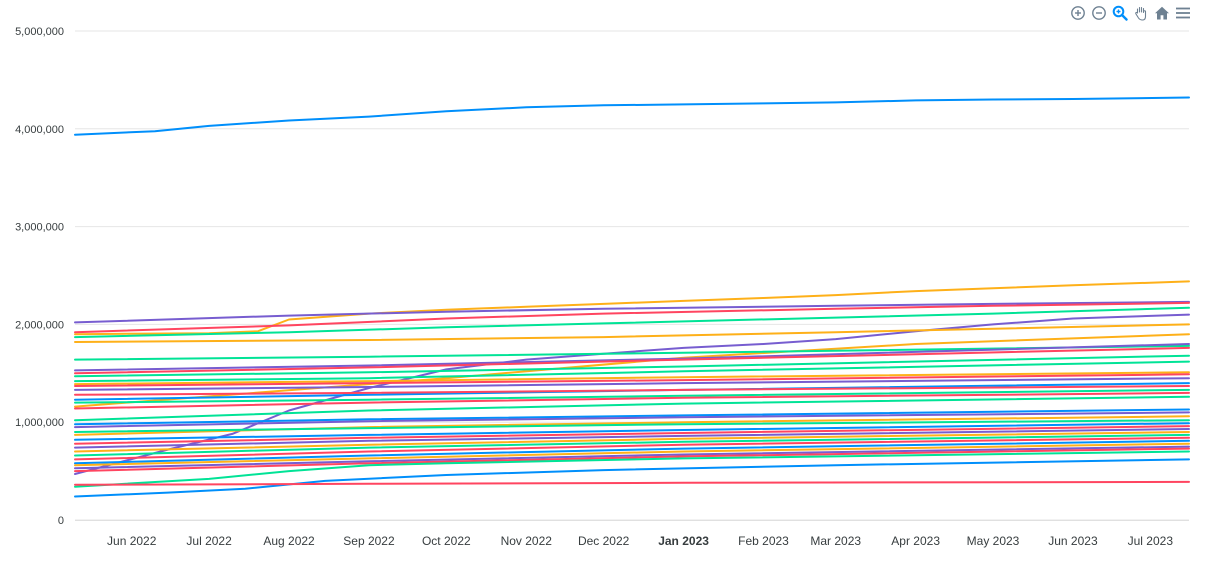 The width and height of the screenshot is (1225, 570). What do you see at coordinates (763, 541) in the screenshot?
I see `x-tick-label: Feb 2023` at bounding box center [763, 541].